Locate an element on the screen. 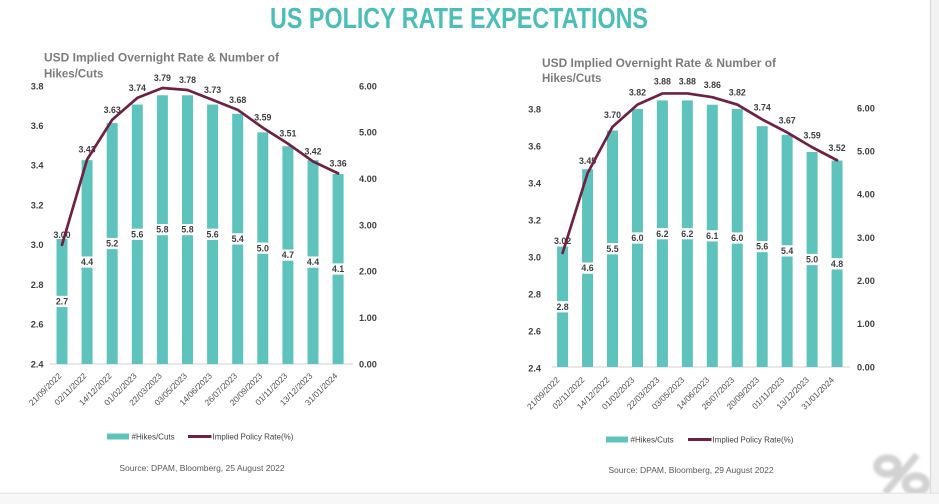 The image size is (939, 504). svg-text: 3.63 is located at coordinates (112, 110).